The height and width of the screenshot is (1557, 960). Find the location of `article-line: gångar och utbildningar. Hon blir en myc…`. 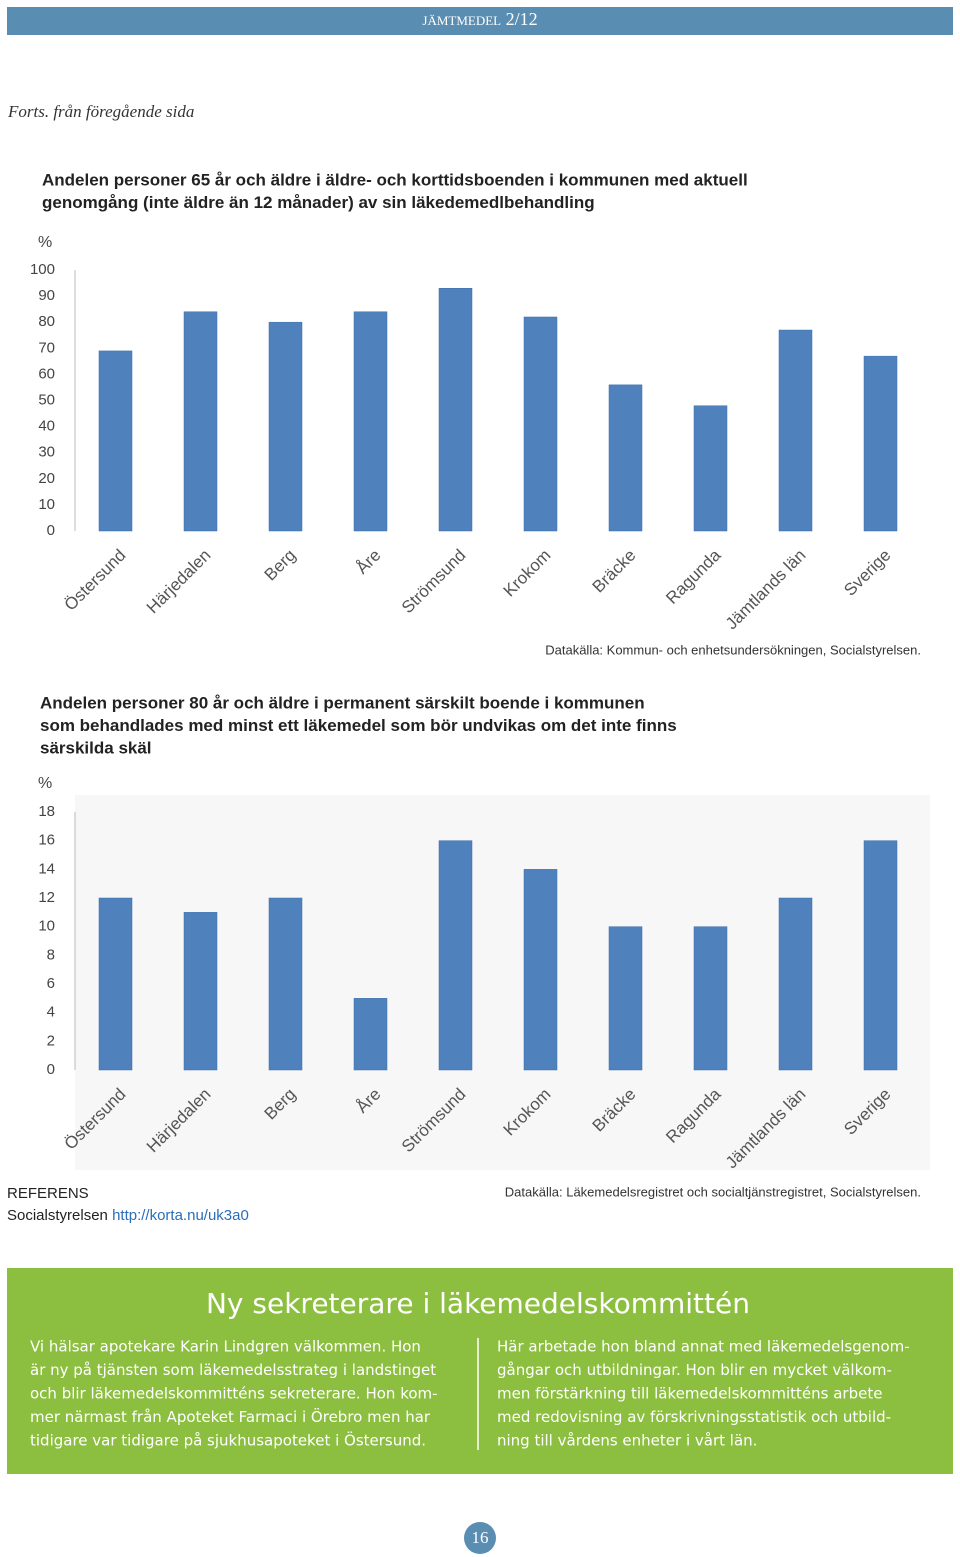

article-line: gångar och utbildningar. Hon blir en myc… is located at coordinates (694, 1370).